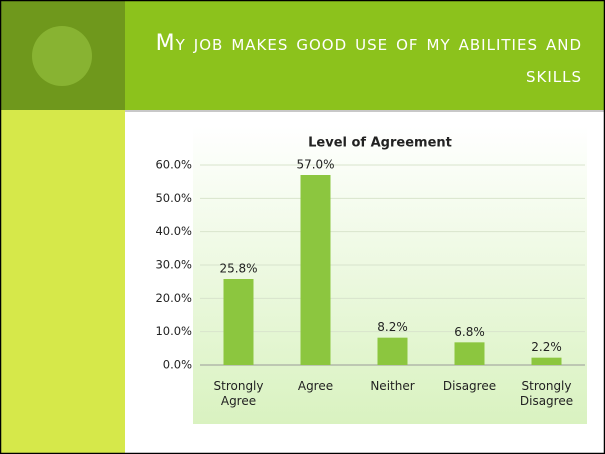 This screenshot has width=605, height=454. I want to click on corner-circle, so click(62, 56).